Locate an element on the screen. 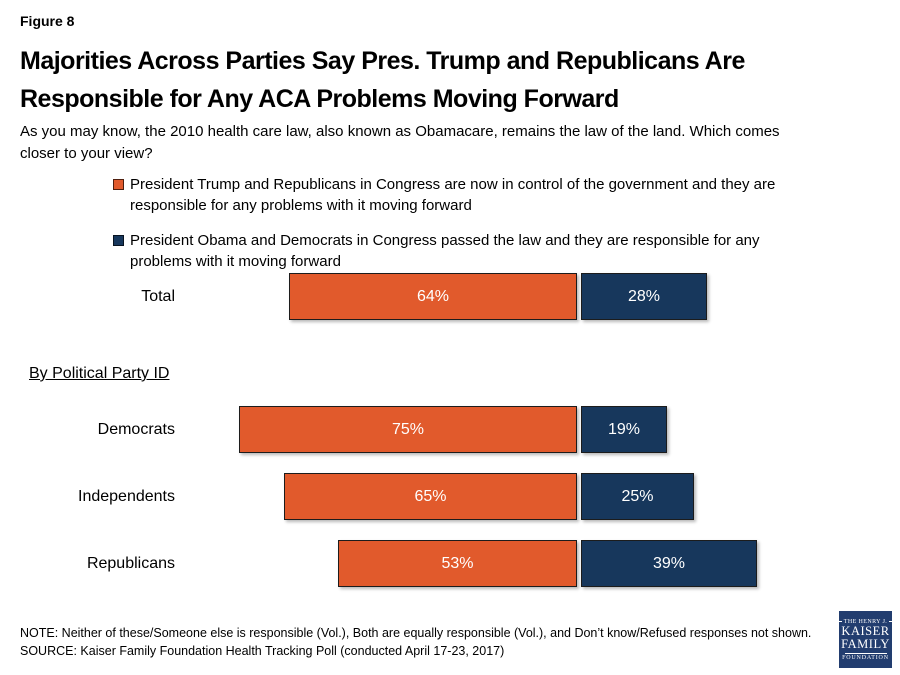 This screenshot has width=900, height=675. logo-rule-left is located at coordinates (839, 621).